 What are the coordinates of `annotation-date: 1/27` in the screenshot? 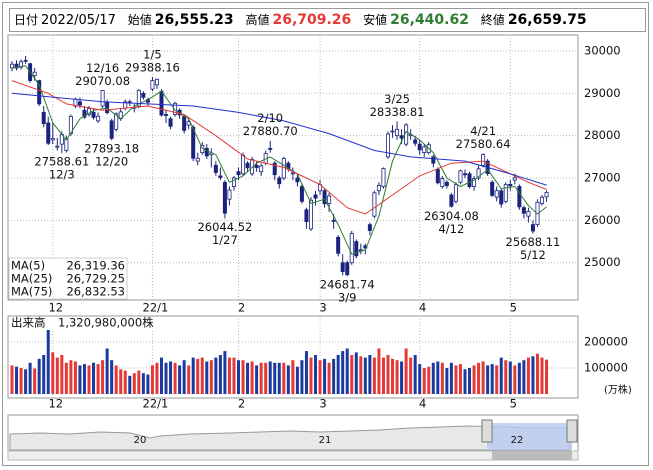 It's located at (225, 240).